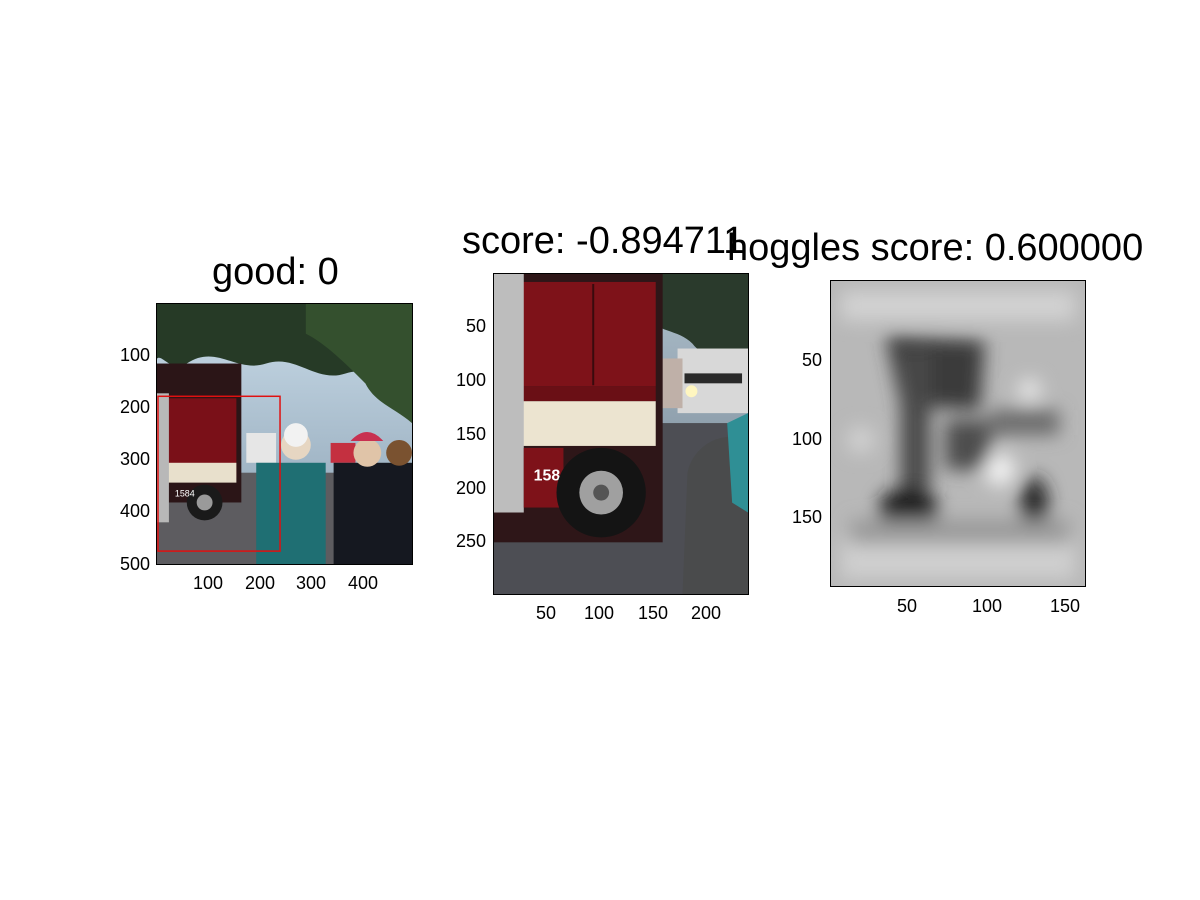 This screenshot has height=900, width=1200. I want to click on panel1-x-tick: 200, so click(260, 583).